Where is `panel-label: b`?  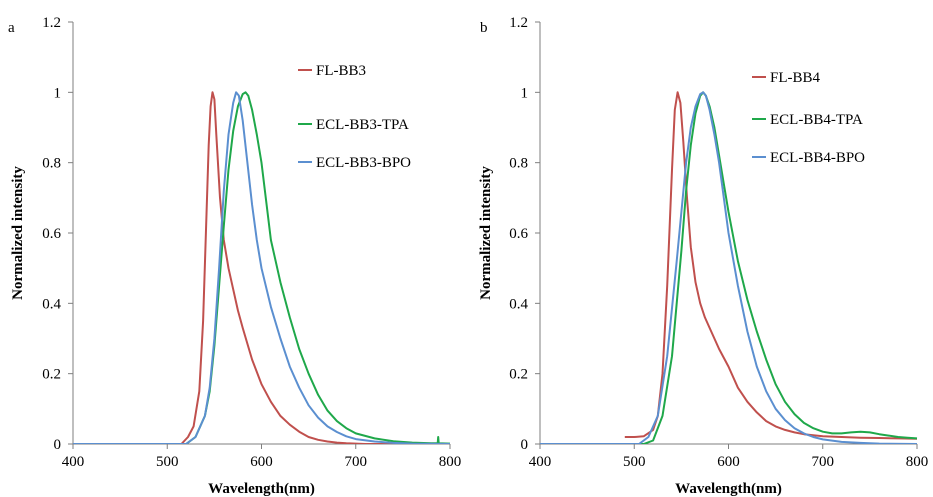 panel-label: b is located at coordinates (484, 28).